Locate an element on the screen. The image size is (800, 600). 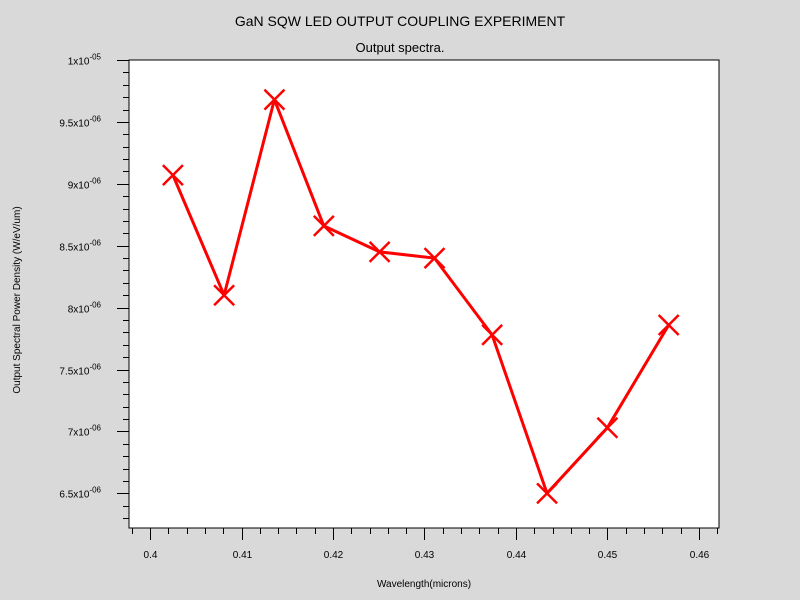
y-tick-label: 8x10-06 is located at coordinates (85, 308).